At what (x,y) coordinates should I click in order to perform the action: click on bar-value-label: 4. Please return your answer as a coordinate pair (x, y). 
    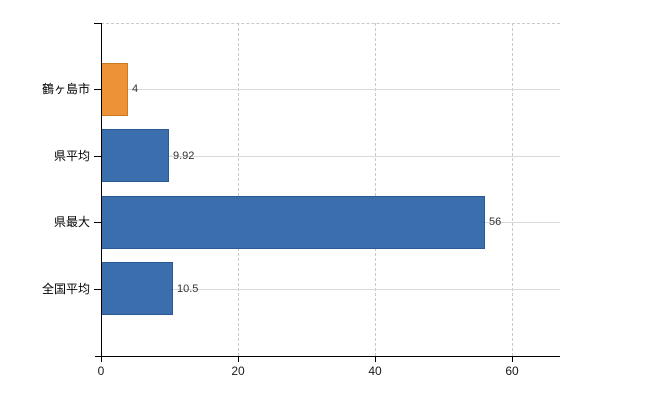
    Looking at the image, I should click on (135, 89).